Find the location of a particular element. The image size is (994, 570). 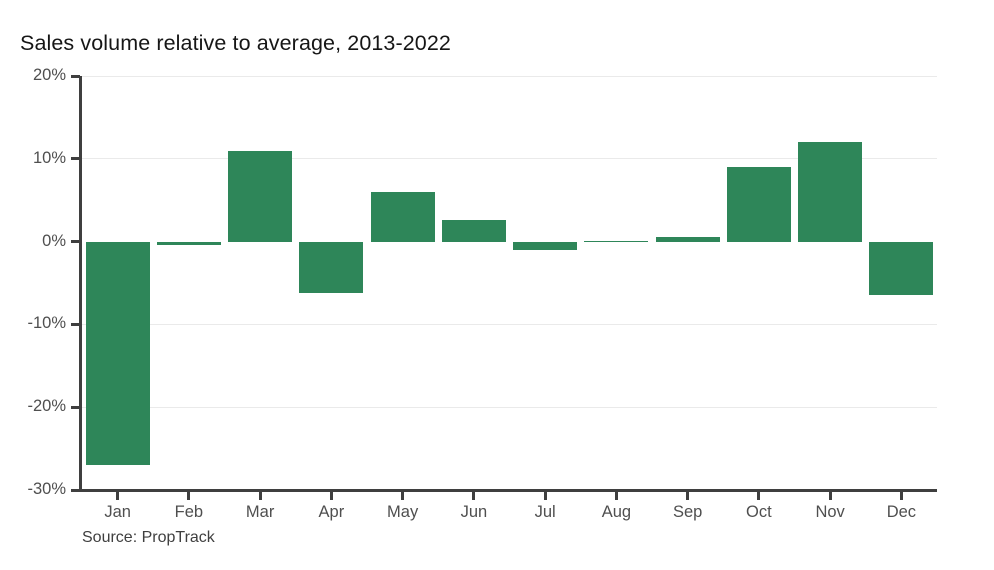

x-tick-nov is located at coordinates (830, 496).